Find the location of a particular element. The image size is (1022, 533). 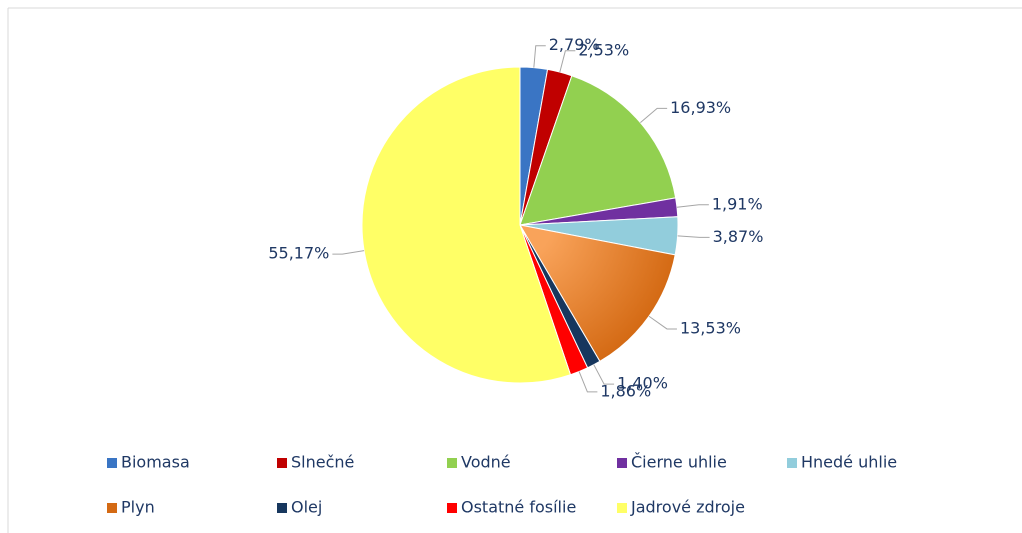

data-label: 1,91% is located at coordinates (737, 203).